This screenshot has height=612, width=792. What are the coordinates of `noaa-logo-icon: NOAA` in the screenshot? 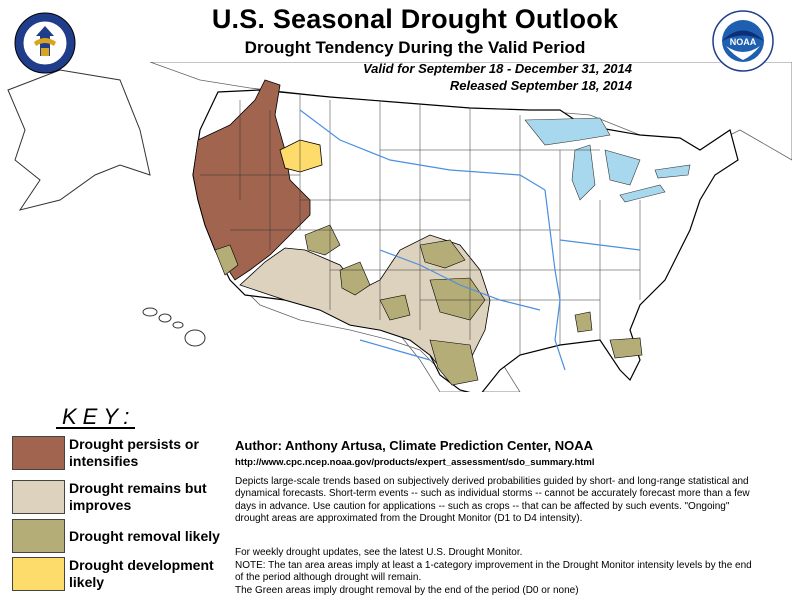 It's located at (743, 41).